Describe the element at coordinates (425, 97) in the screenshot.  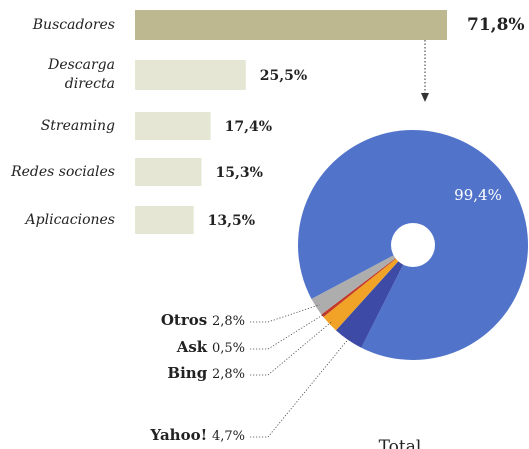
I see `arrowhead` at that location.